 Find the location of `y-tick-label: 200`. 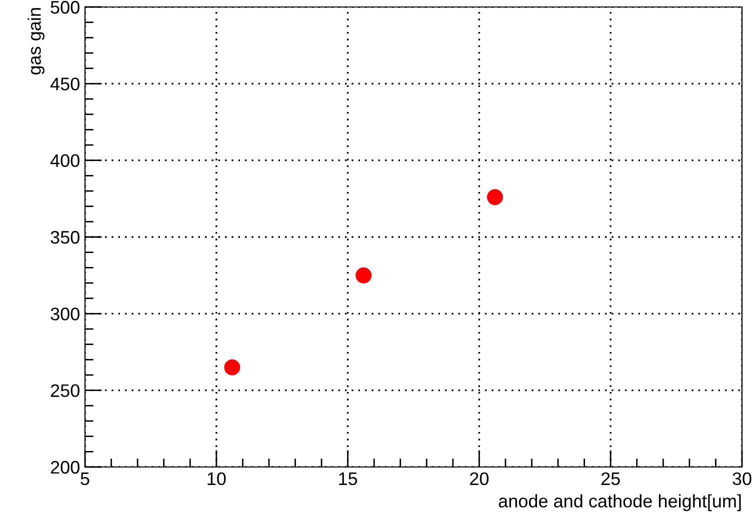

y-tick-label: 200 is located at coordinates (65, 467).